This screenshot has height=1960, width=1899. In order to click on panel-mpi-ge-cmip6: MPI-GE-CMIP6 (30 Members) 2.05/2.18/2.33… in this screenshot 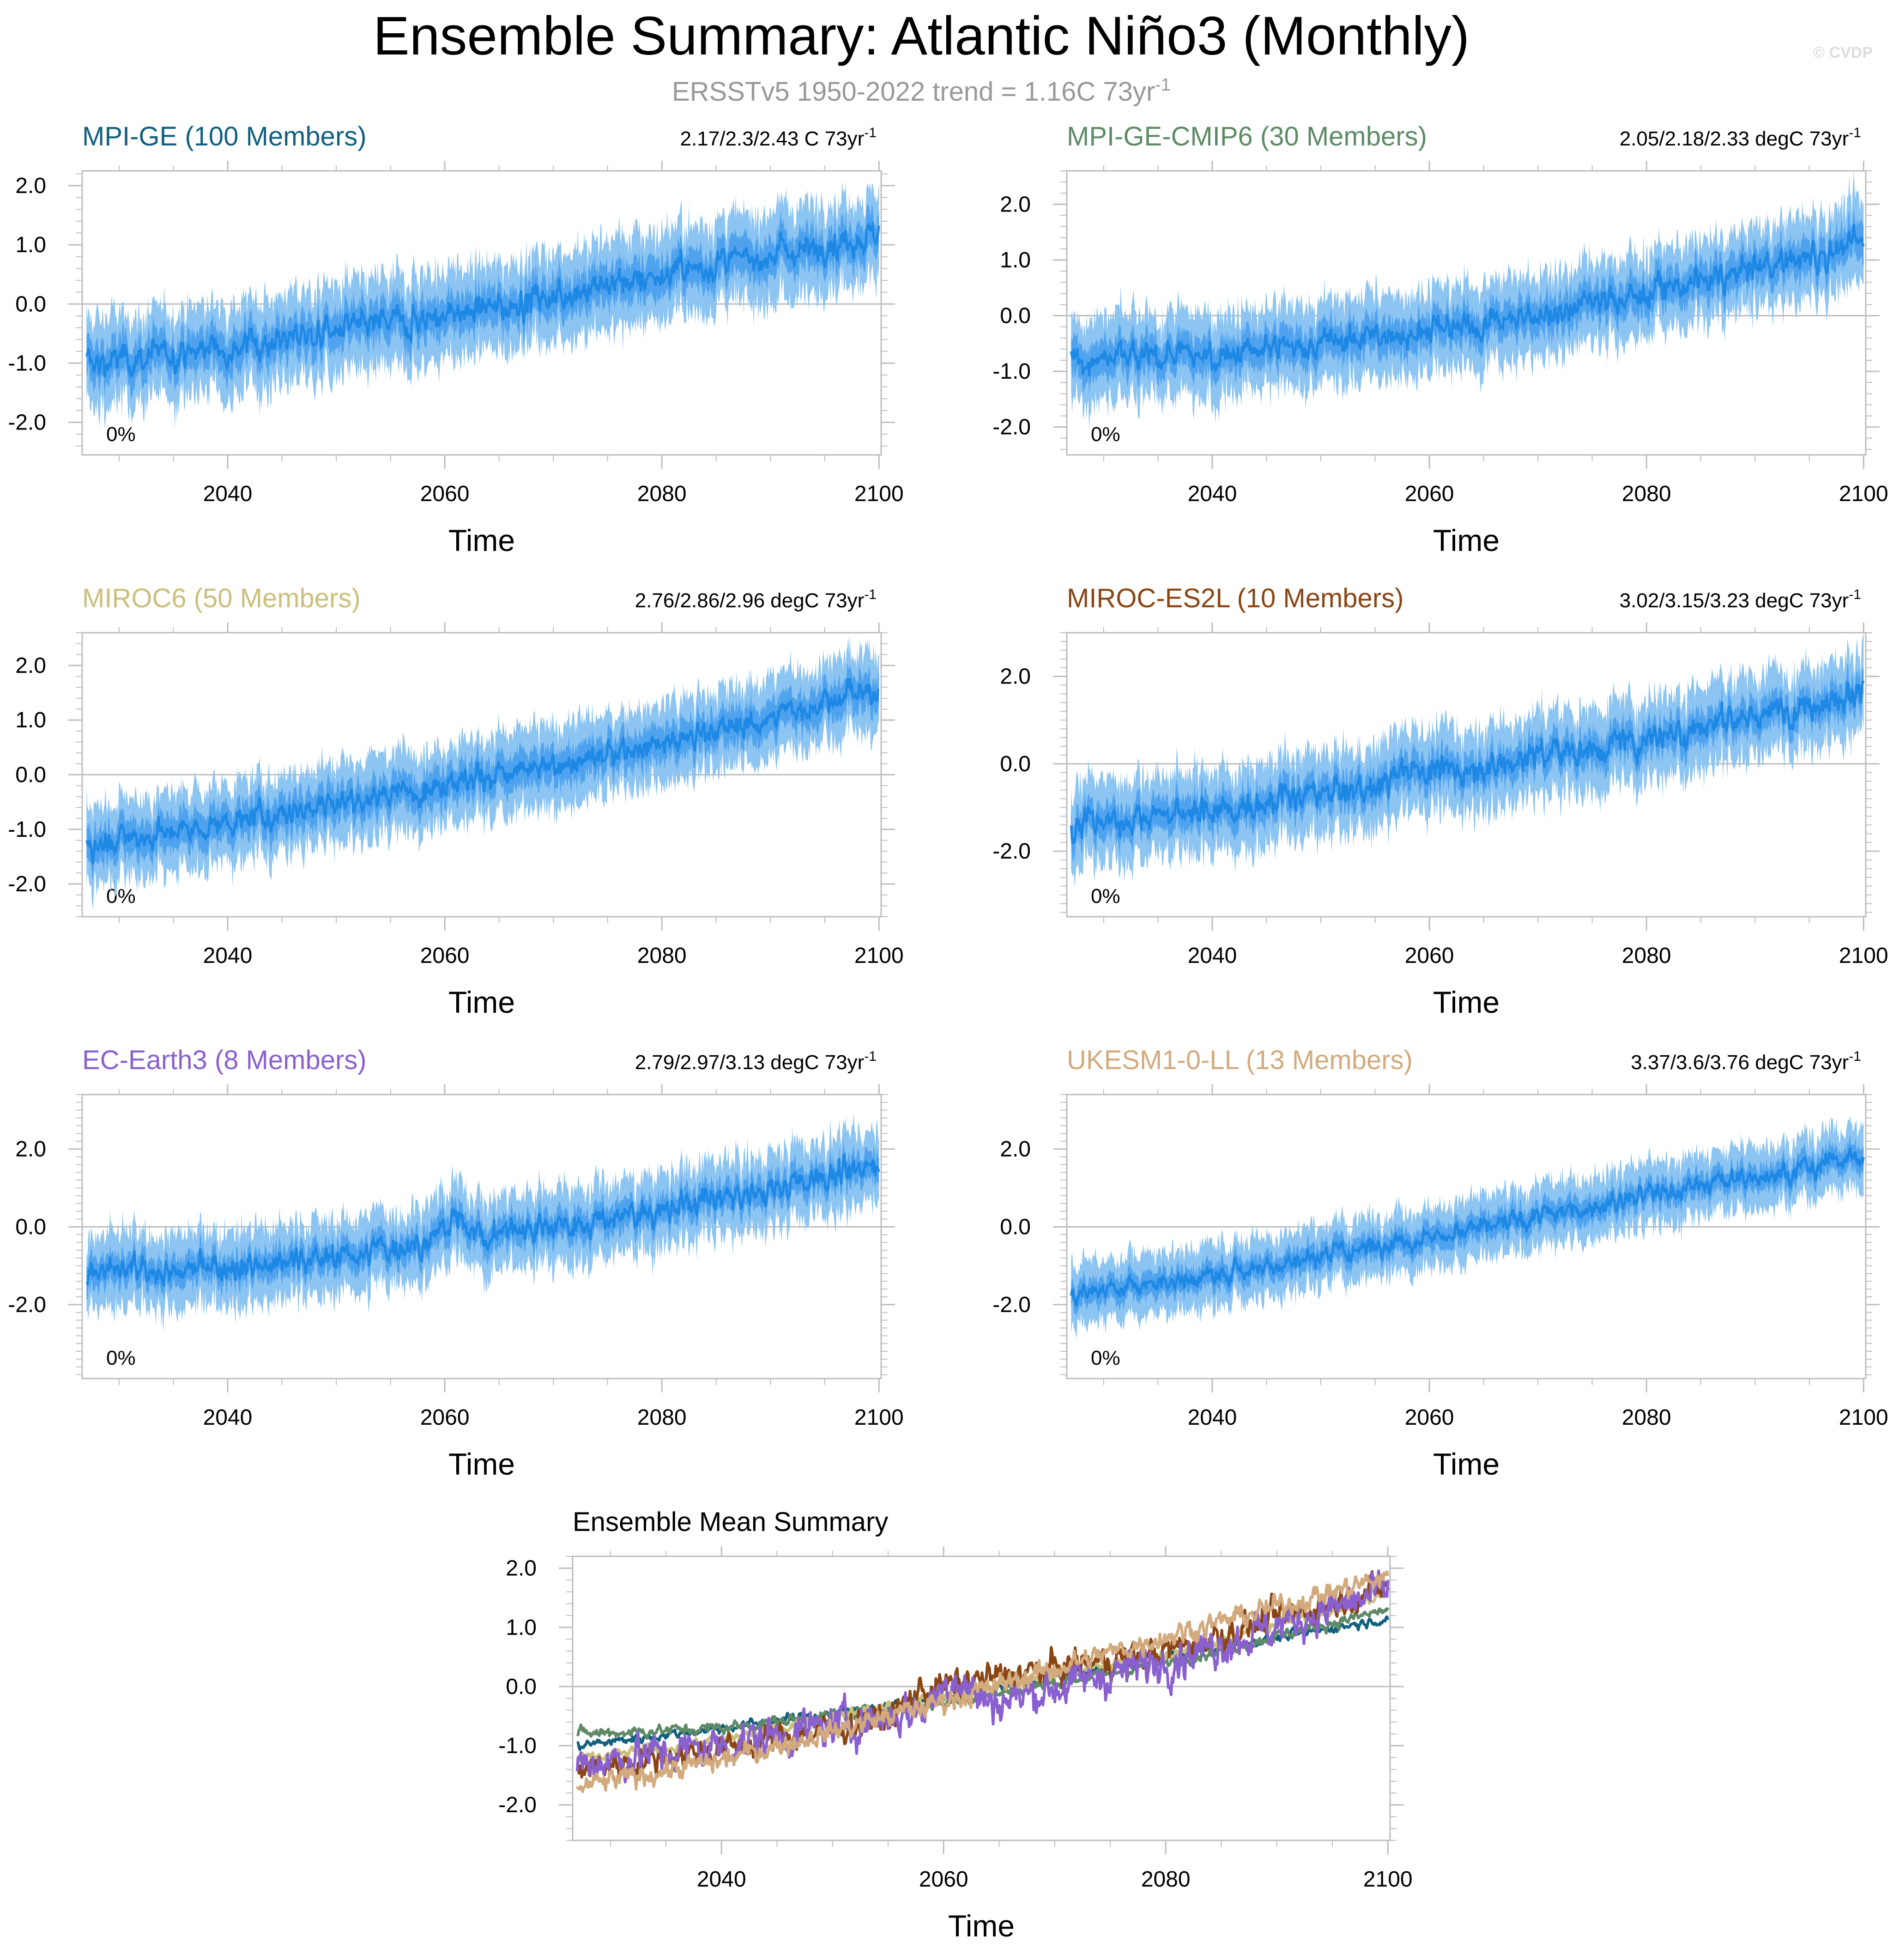, I will do `click(1440, 339)`.